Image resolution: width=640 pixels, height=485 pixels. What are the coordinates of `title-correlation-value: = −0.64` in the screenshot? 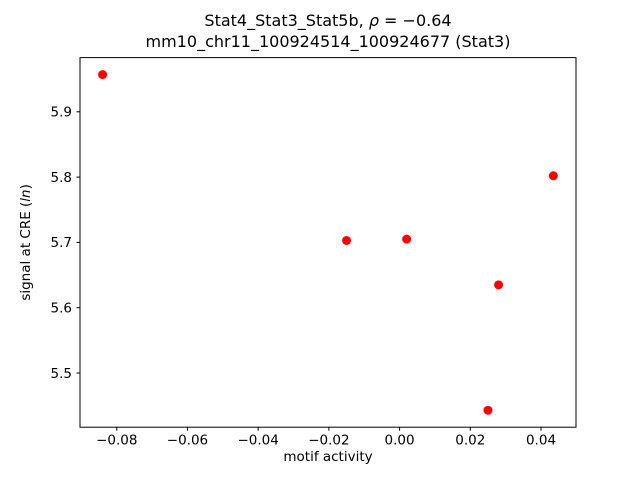 It's located at (415, 20).